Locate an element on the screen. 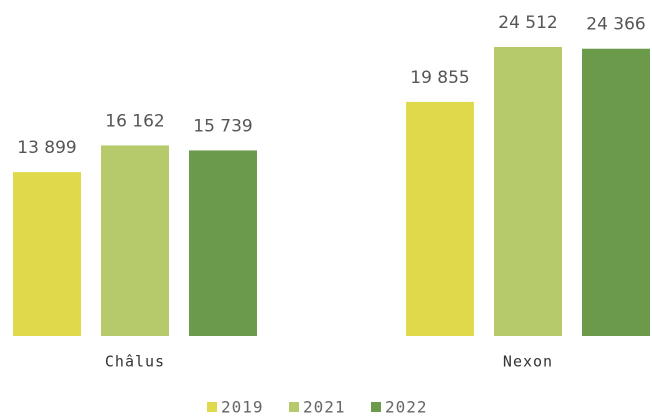 The width and height of the screenshot is (652, 419). legend-label: 2019 is located at coordinates (242, 407).